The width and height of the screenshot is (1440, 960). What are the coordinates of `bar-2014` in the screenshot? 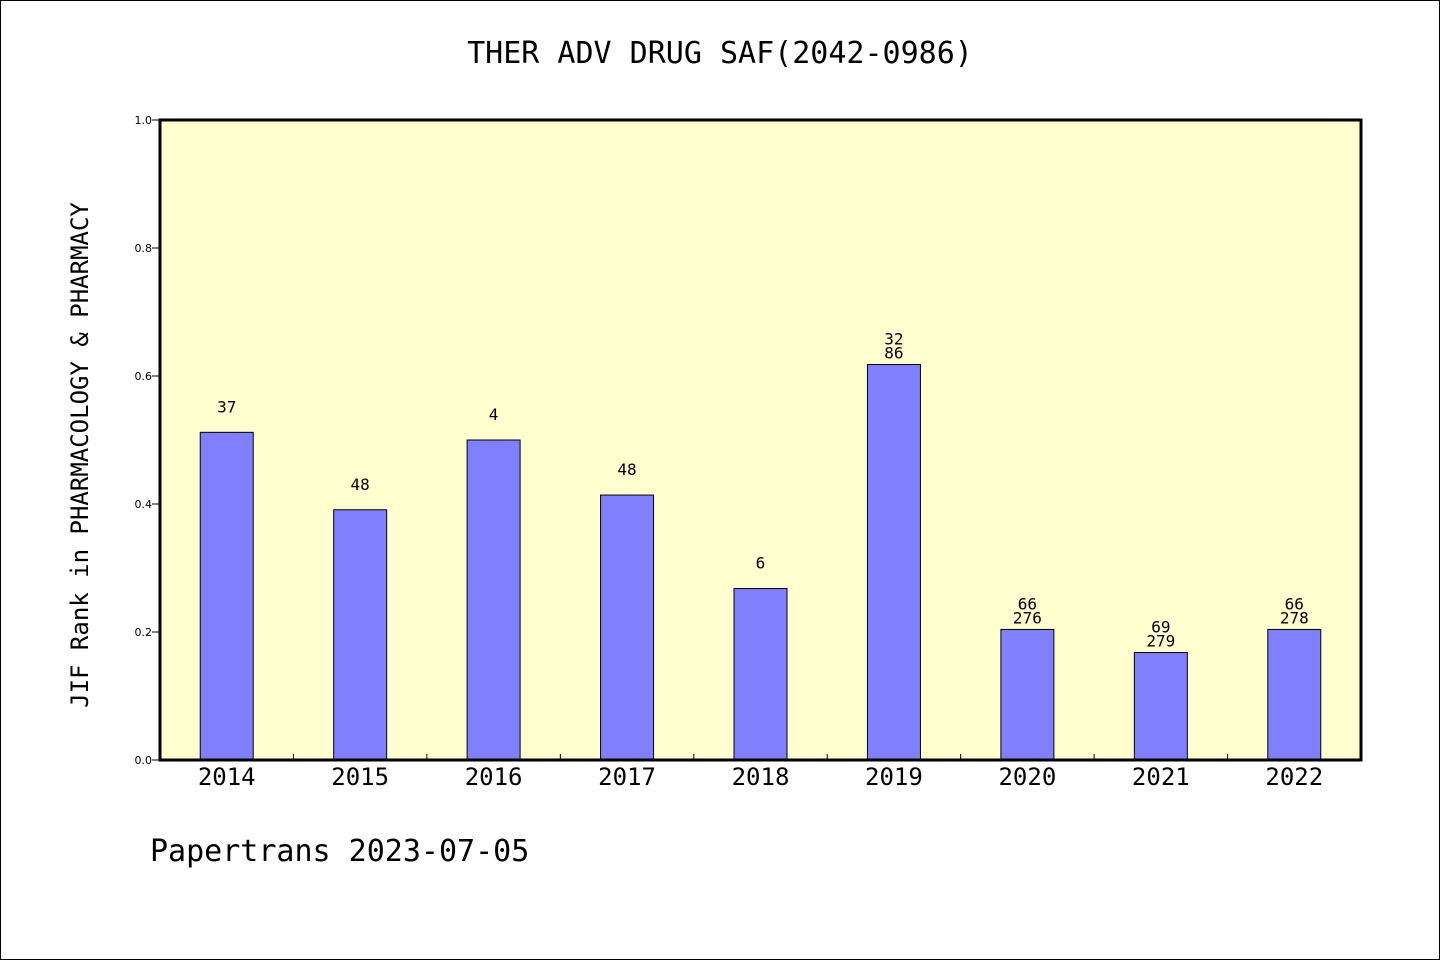 It's located at (226, 596).